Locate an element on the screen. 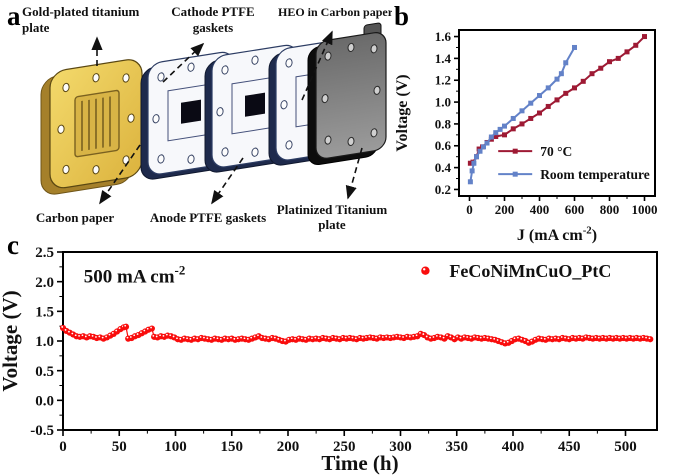 The width and height of the screenshot is (680, 476). polarization-ylabel: Voltage (V) is located at coordinates (402, 112).